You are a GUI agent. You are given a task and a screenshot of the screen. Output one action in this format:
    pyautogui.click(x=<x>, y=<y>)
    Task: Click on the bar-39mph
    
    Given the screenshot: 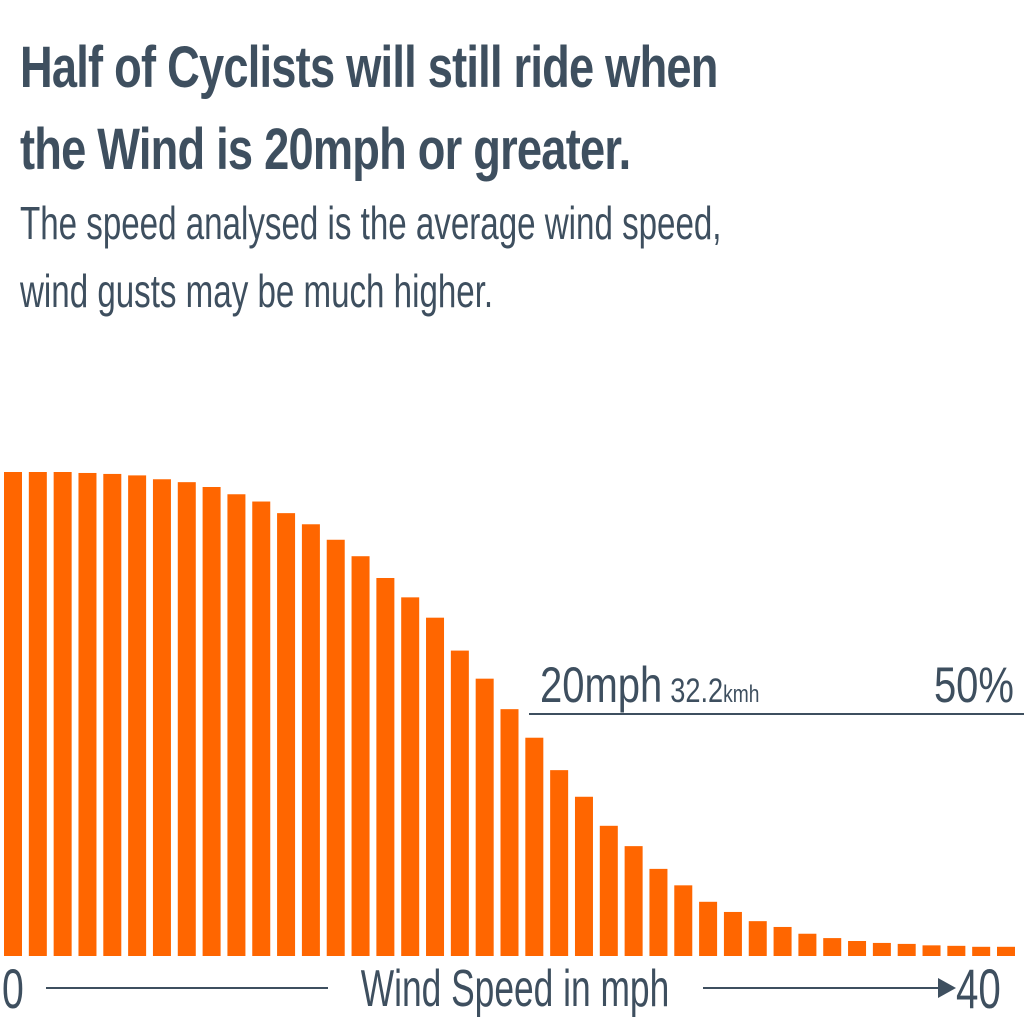 What is the action you would take?
    pyautogui.click(x=981, y=951)
    